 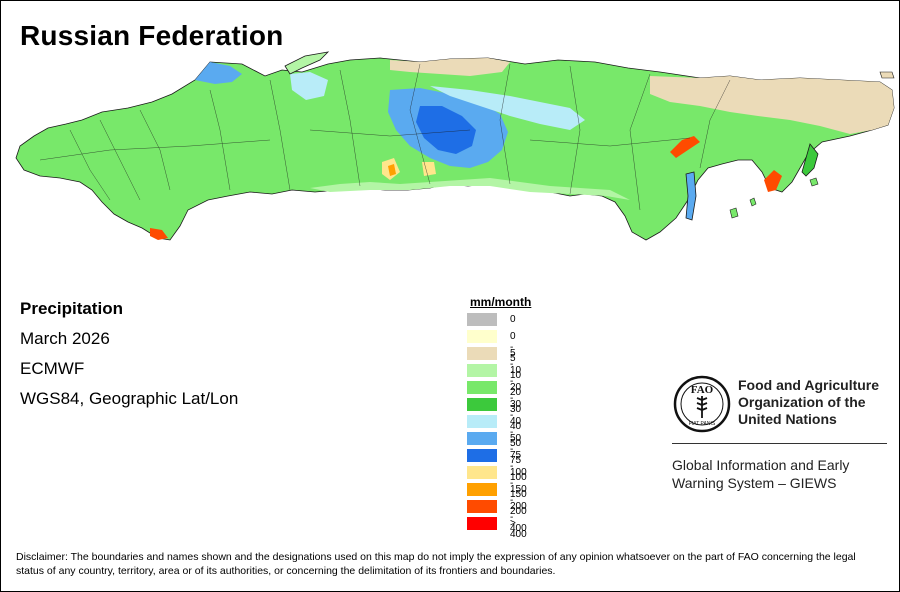 I want to click on fao-logo: FAO FIAT PANIS, so click(x=702, y=404).